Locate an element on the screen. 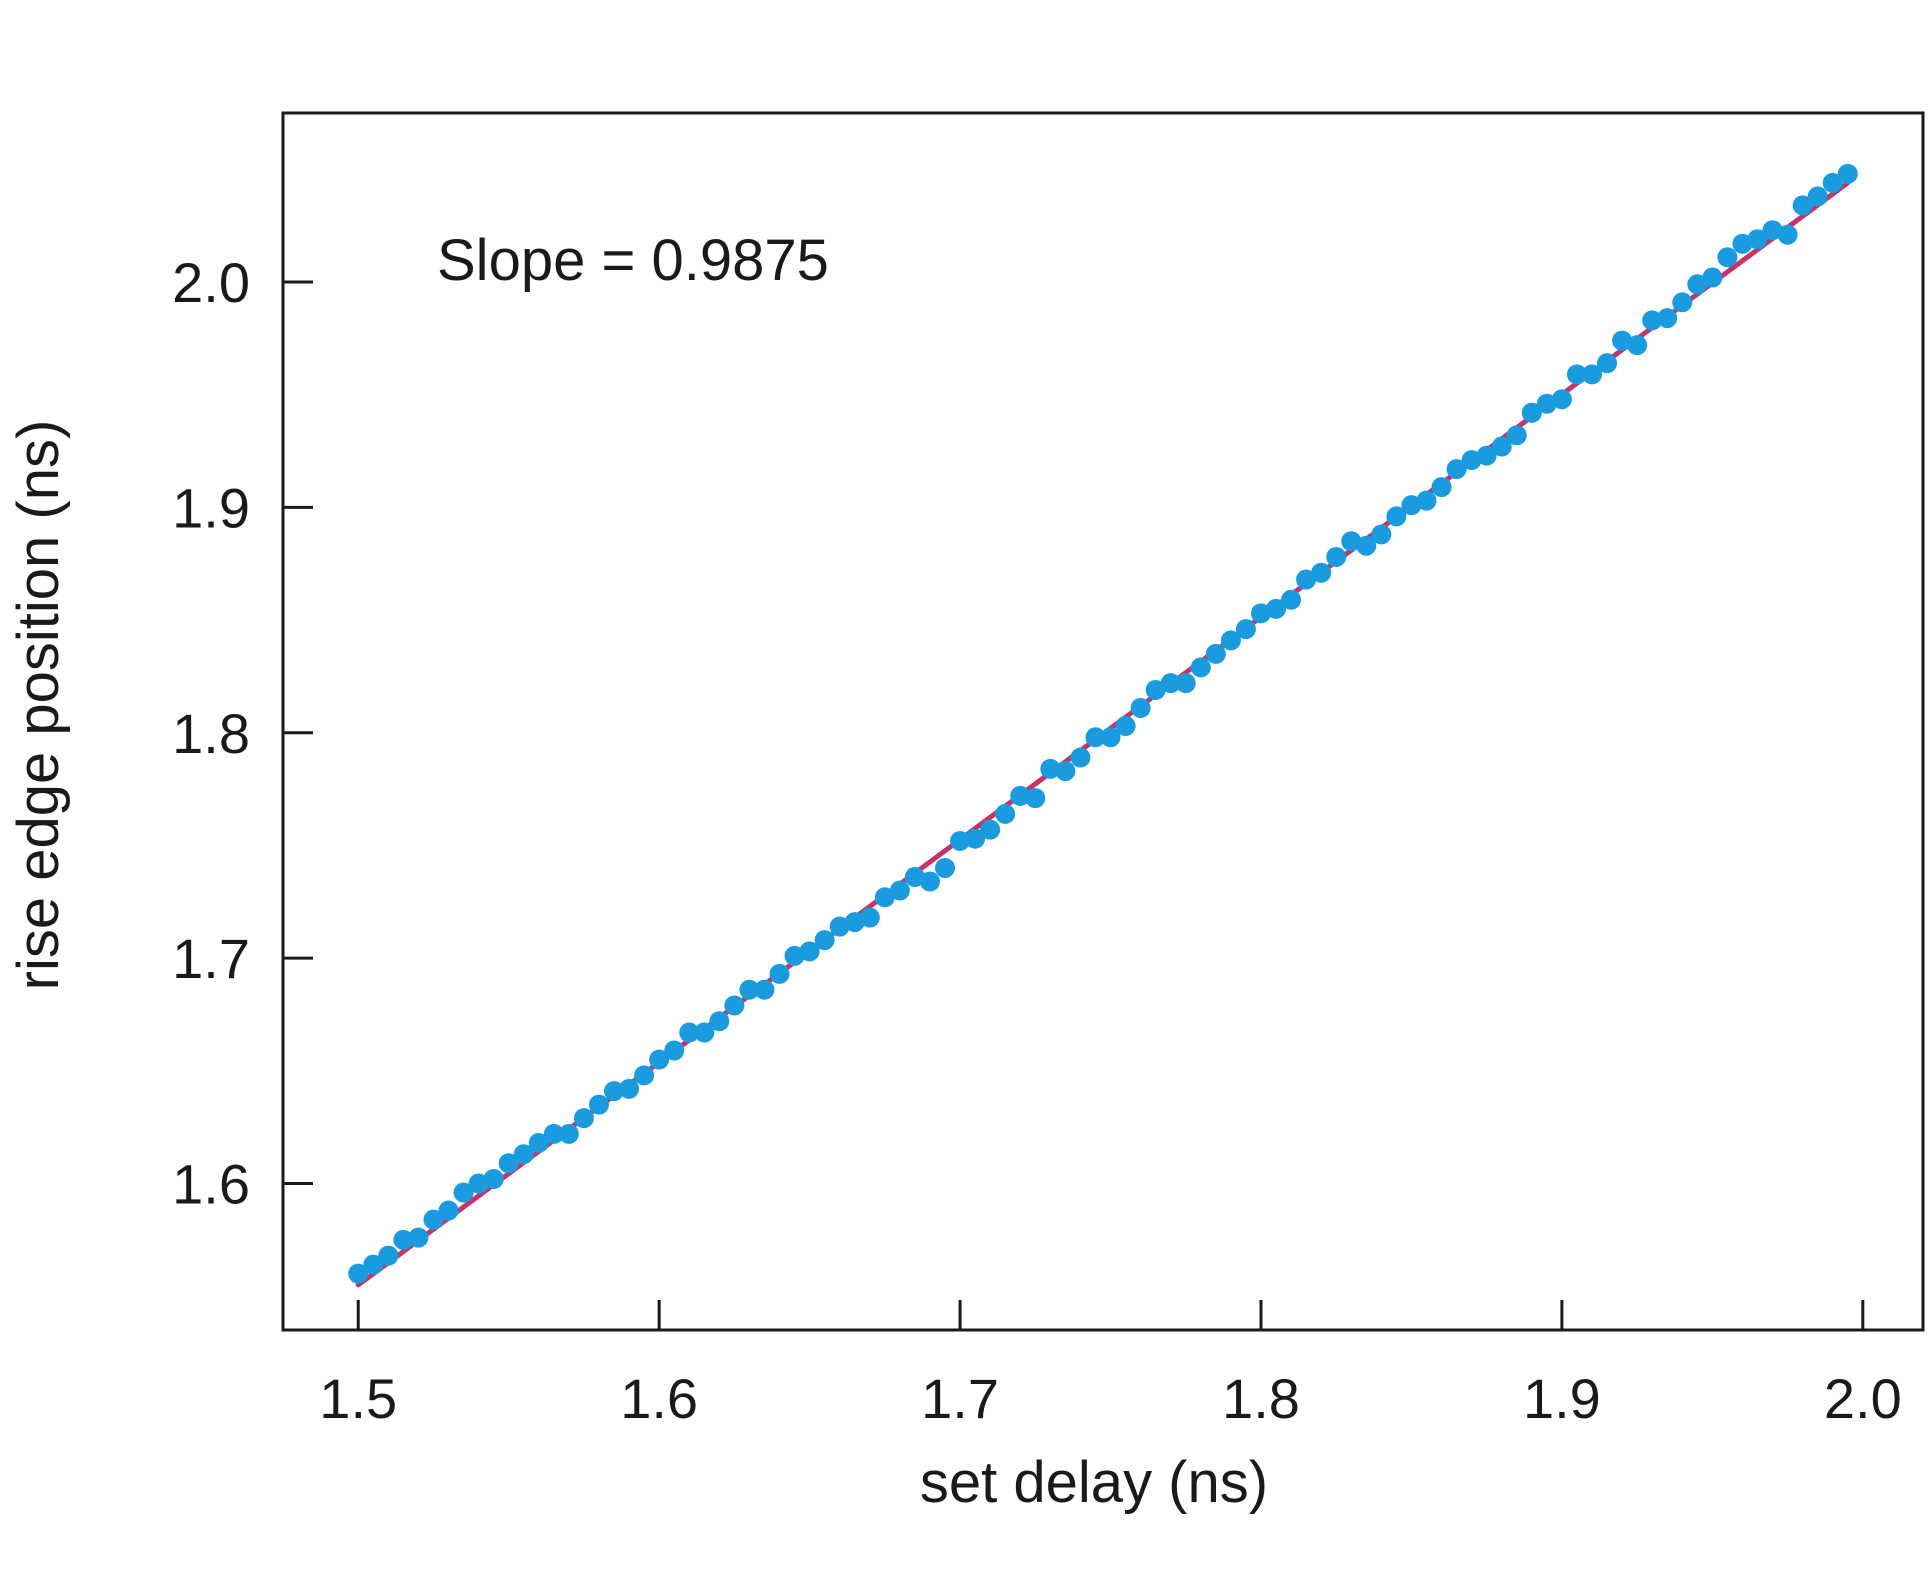 This screenshot has width=1928, height=1584. x-tick-label: 1.8 is located at coordinates (1261, 1398).